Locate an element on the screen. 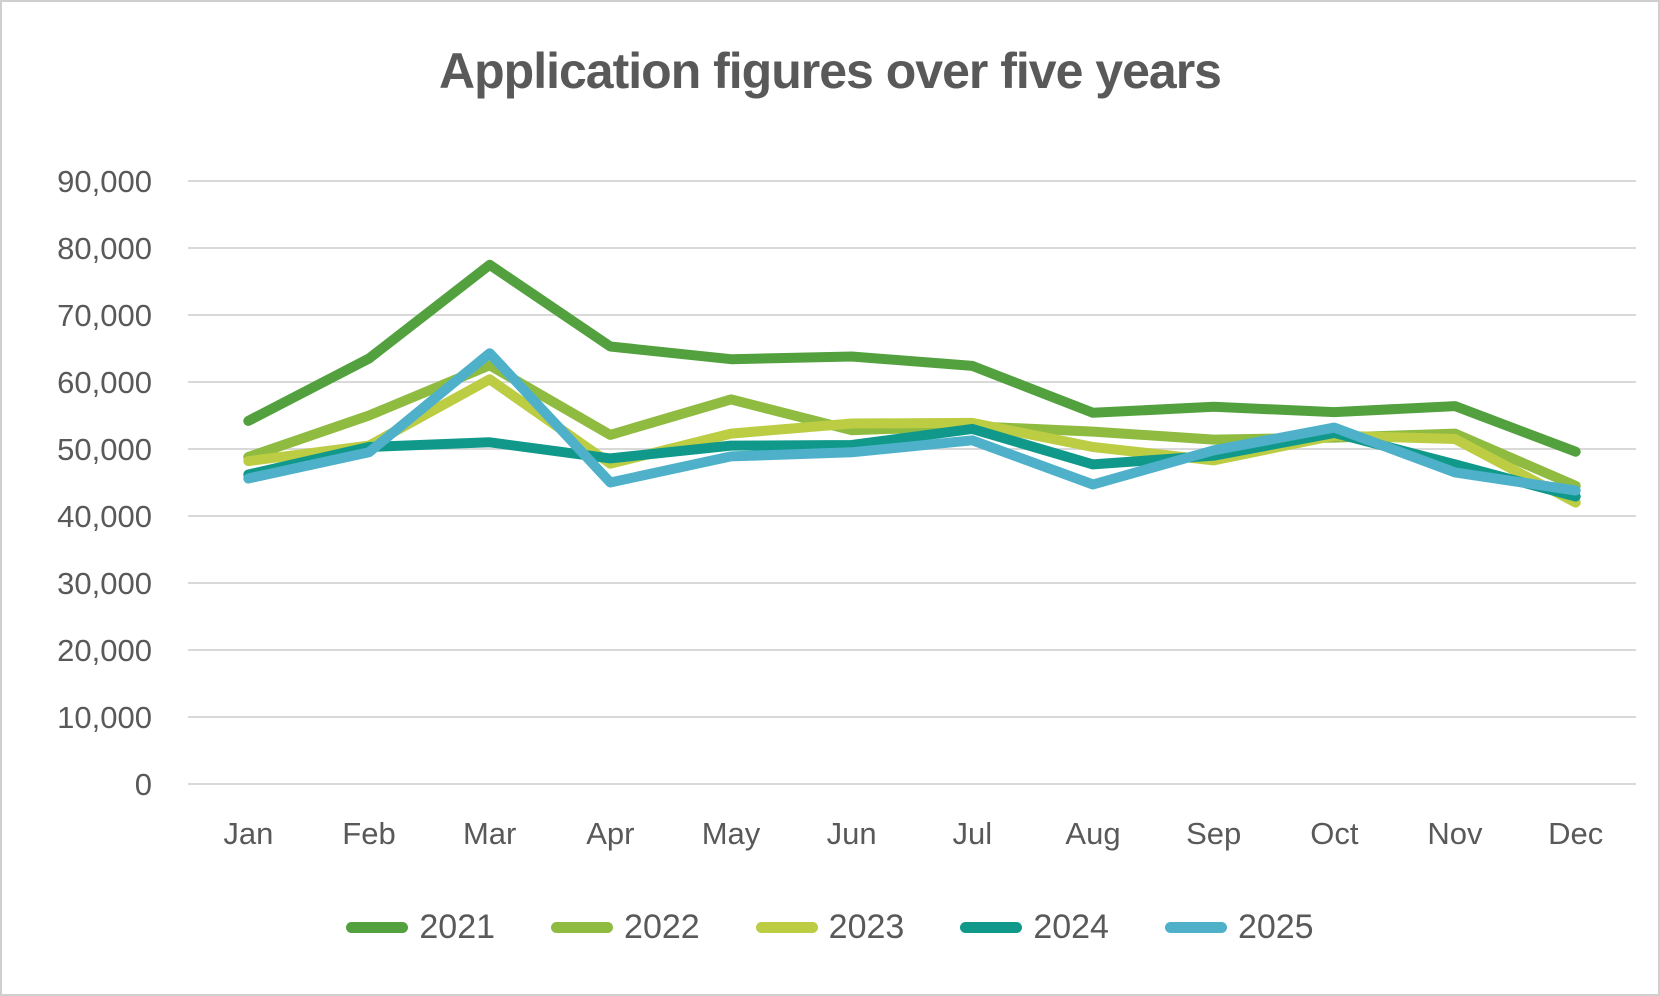  x-axis-month-label: May is located at coordinates (731, 833).